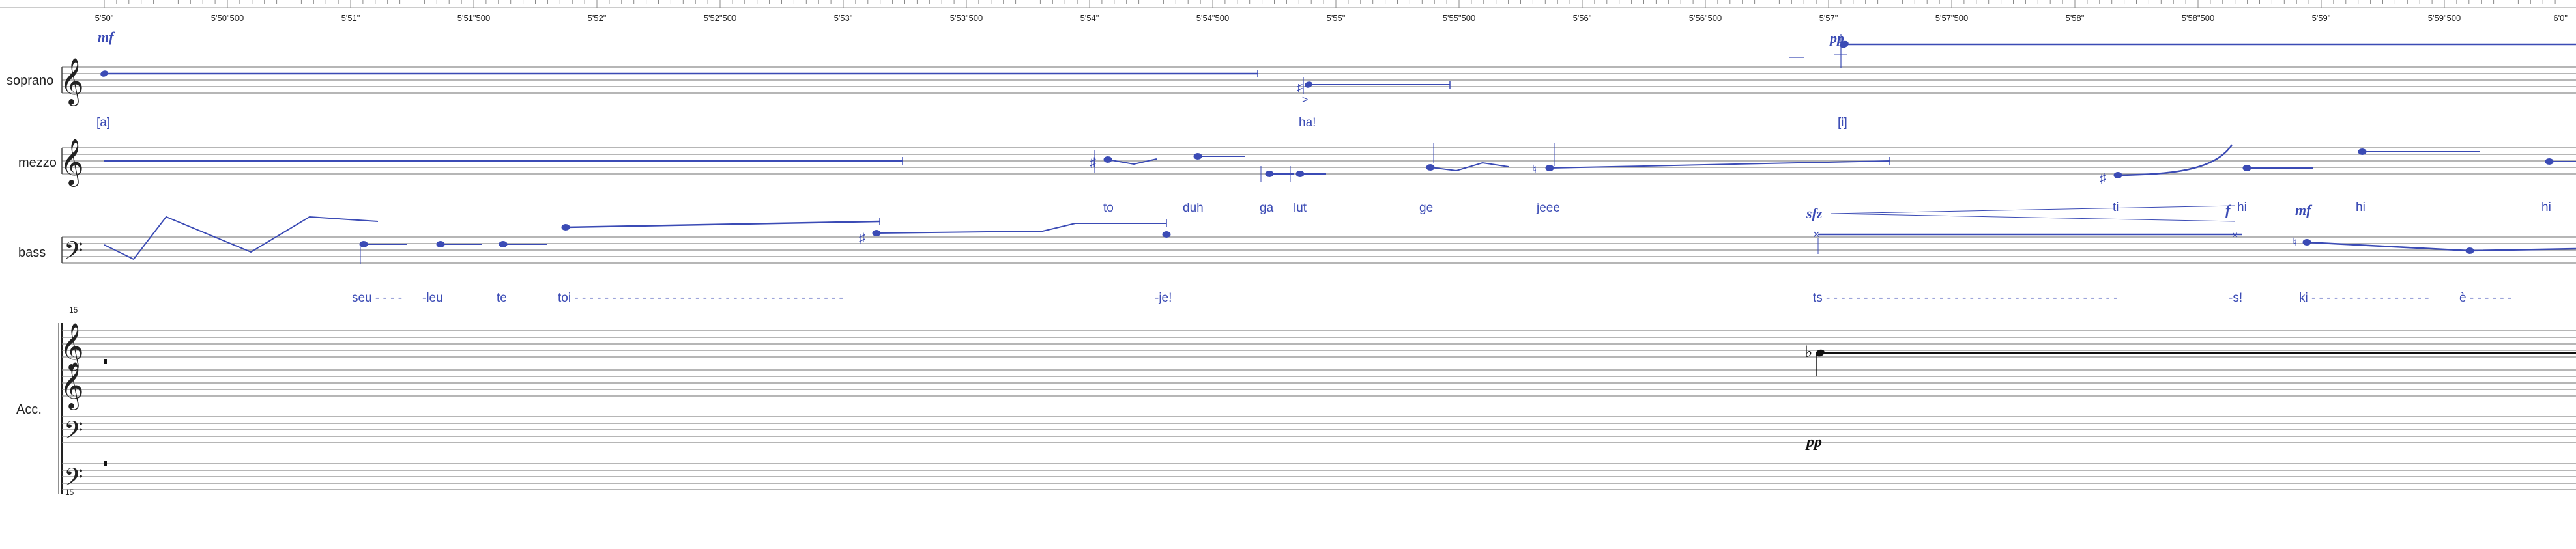  I want to click on ruler-label: 5'55"500, so click(1459, 18).